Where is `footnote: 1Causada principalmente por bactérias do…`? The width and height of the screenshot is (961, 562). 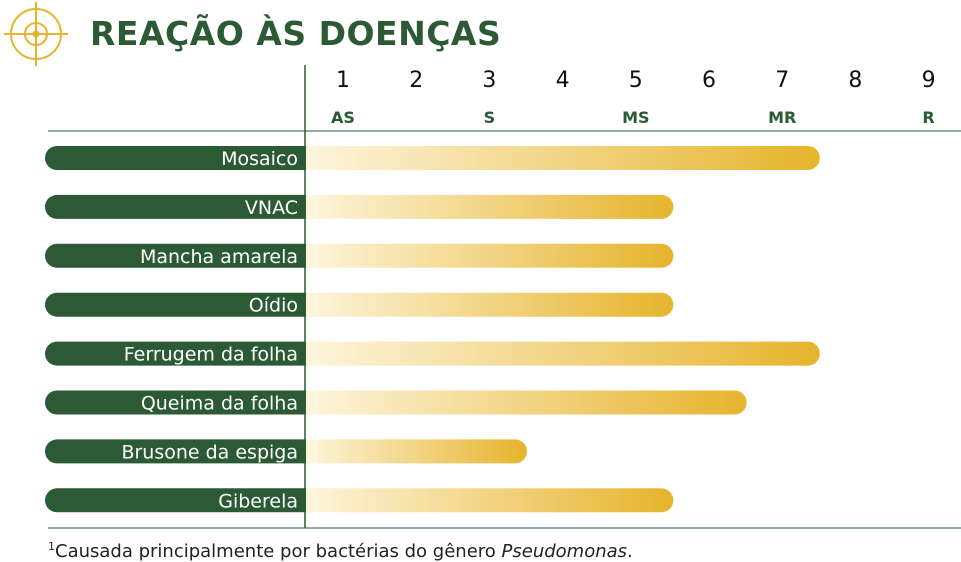 footnote: 1Causada principalmente por bactérias do… is located at coordinates (340, 551).